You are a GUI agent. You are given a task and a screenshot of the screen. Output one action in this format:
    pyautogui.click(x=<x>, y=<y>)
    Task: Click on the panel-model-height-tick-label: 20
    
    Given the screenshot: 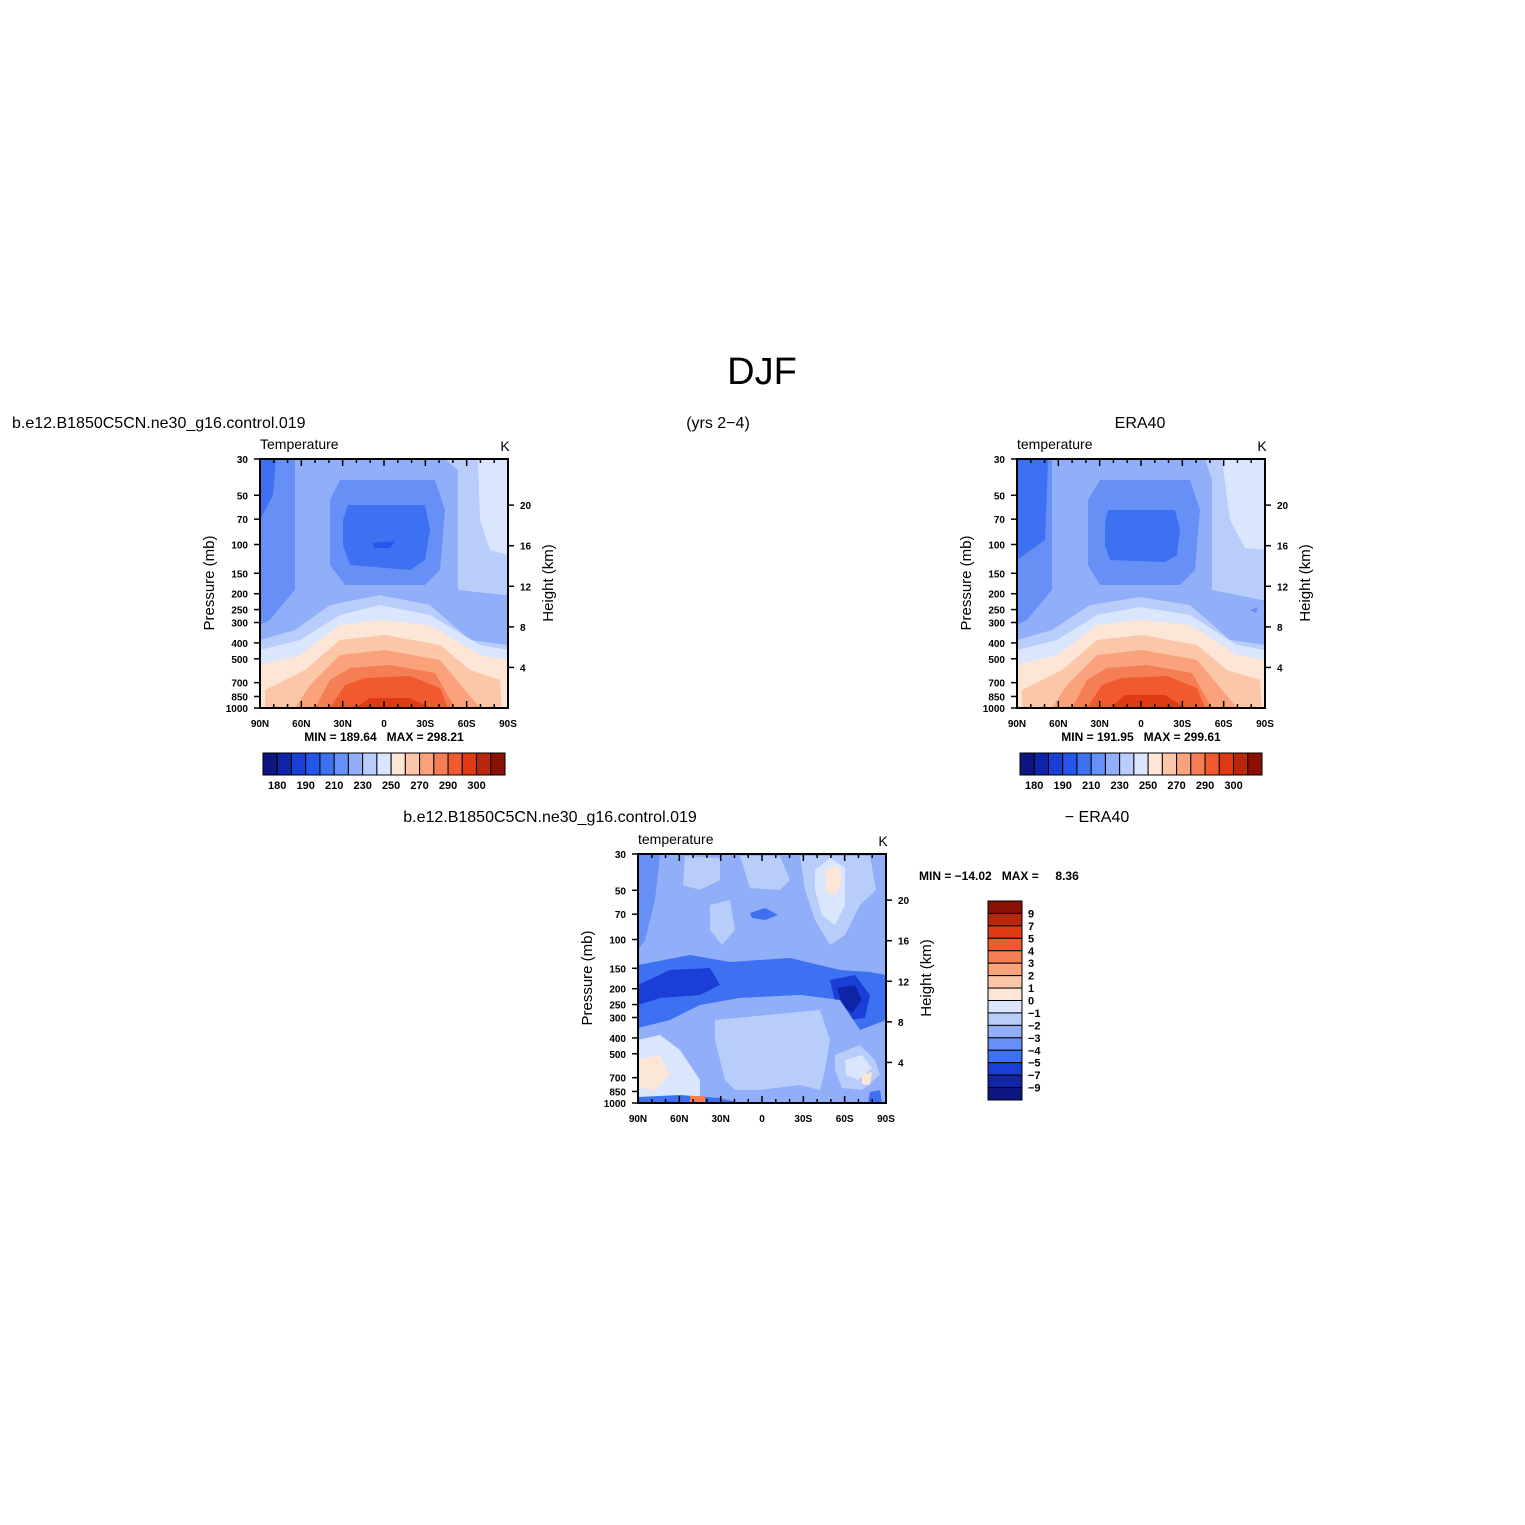 What is the action you would take?
    pyautogui.click(x=526, y=506)
    